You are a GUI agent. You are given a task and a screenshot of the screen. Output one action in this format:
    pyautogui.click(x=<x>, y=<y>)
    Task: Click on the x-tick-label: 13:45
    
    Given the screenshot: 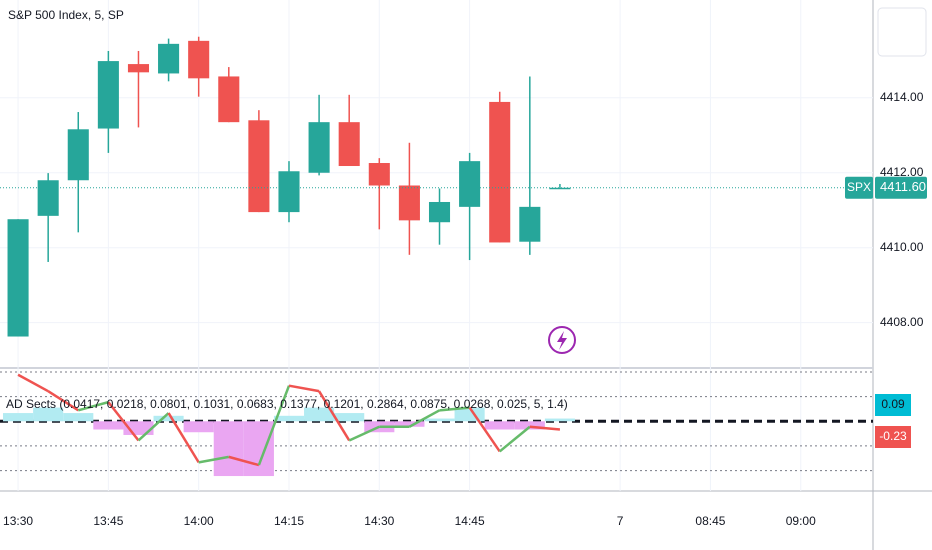 What is the action you would take?
    pyautogui.click(x=108, y=521)
    